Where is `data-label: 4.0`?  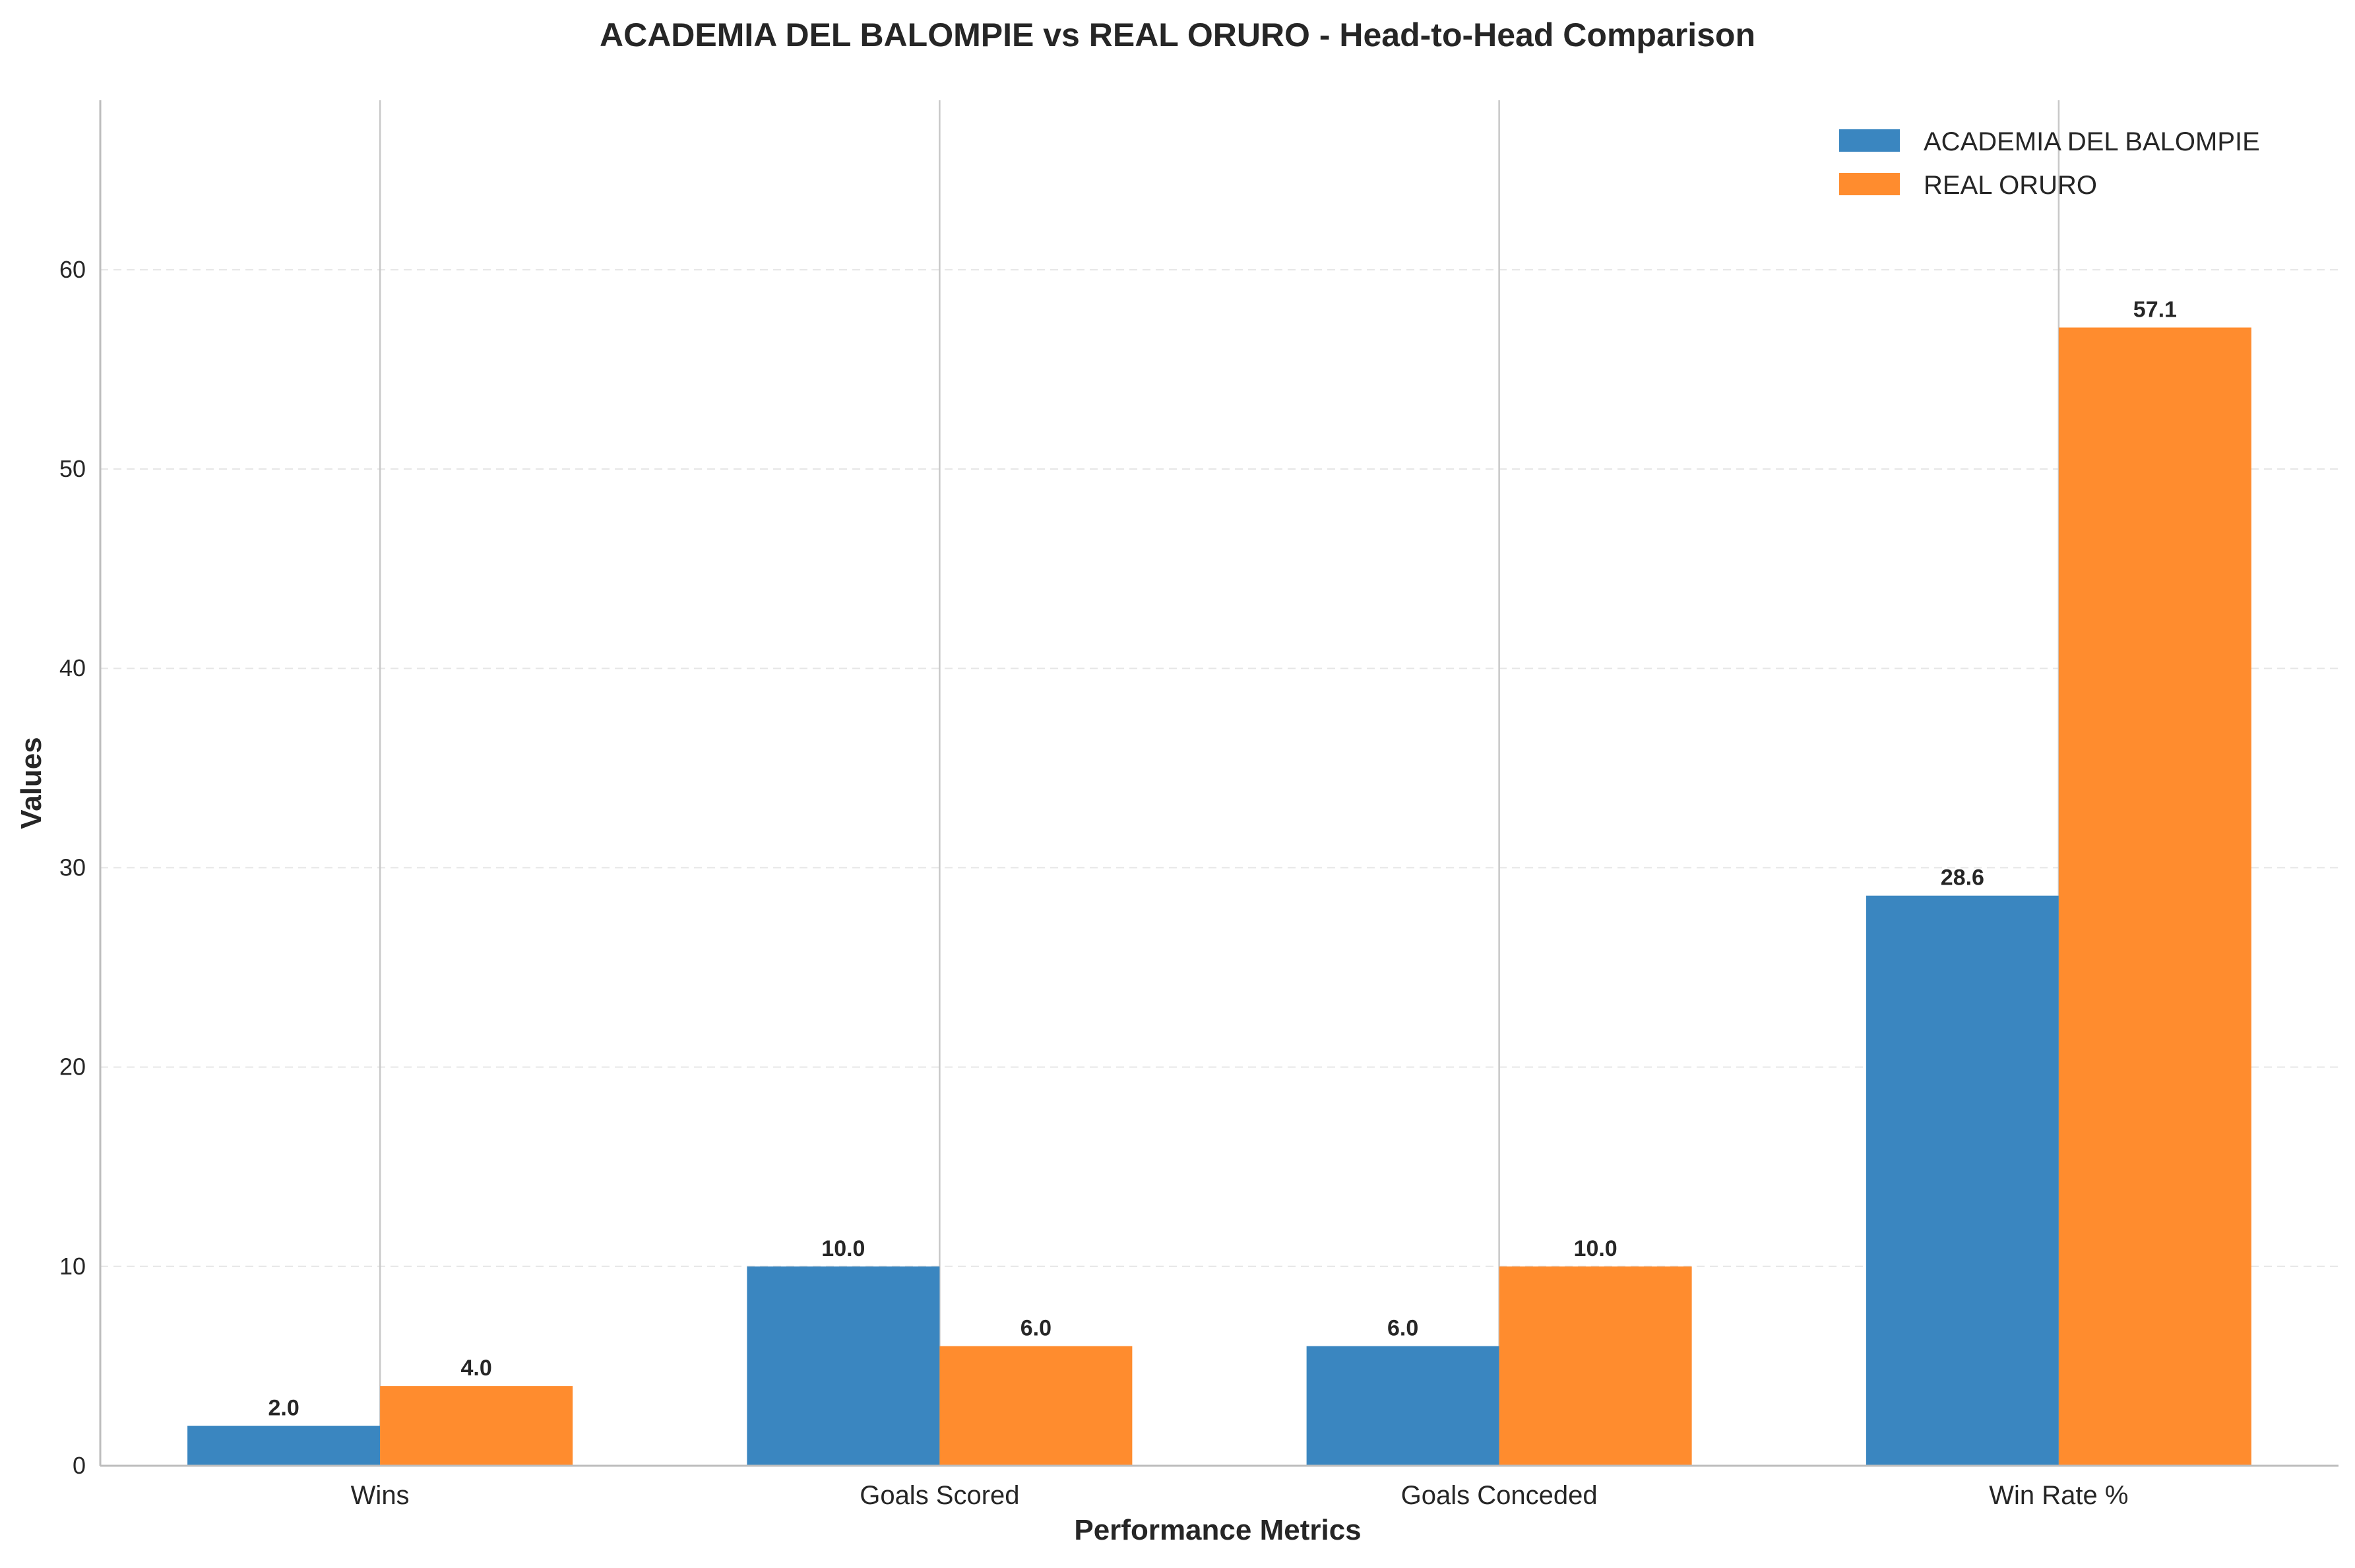 data-label: 4.0 is located at coordinates (475, 1368).